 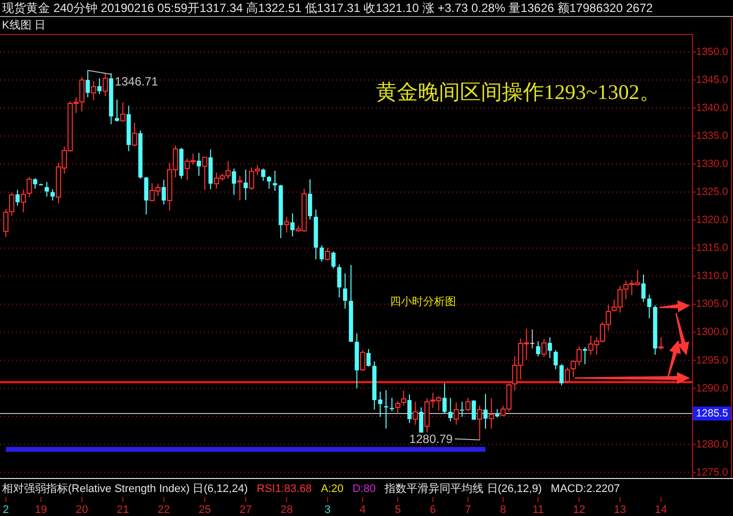 What do you see at coordinates (661, 510) in the screenshot?
I see `x-tick-label: 14` at bounding box center [661, 510].